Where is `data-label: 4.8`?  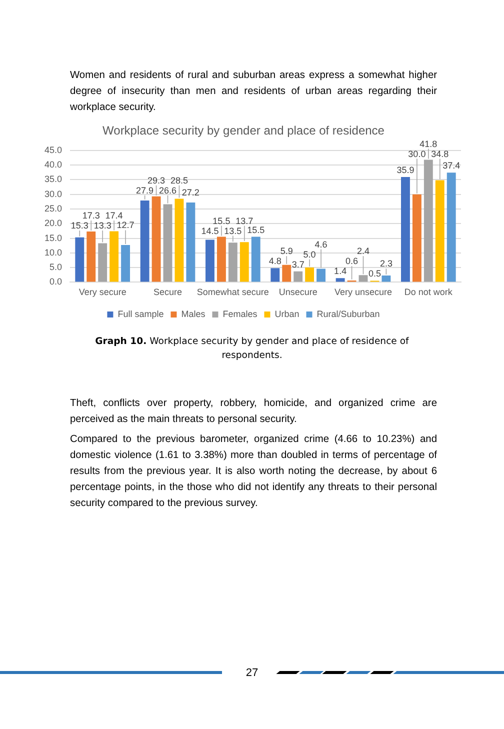
data-label: 4.8 is located at coordinates (275, 261).